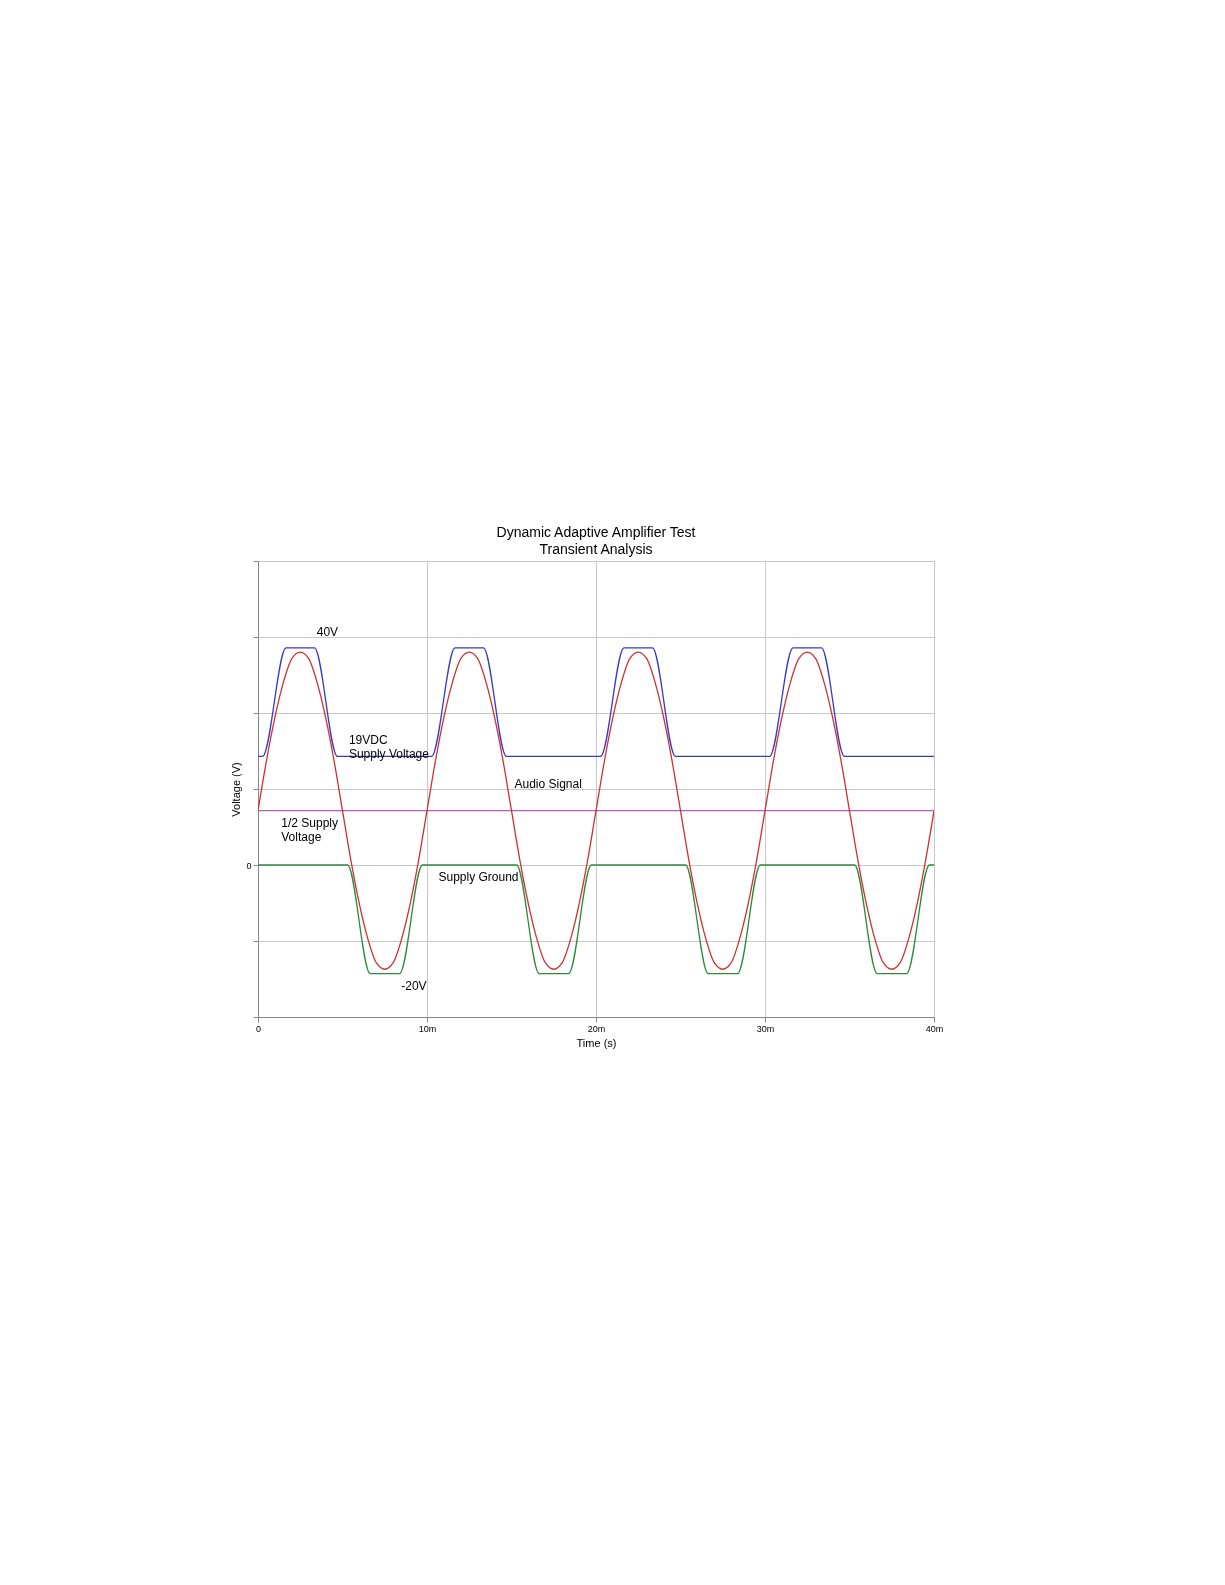 Image resolution: width=1225 pixels, height=1585 pixels. What do you see at coordinates (596, 531) in the screenshot?
I see `chart-title: Dynamic Adaptive Amplifier Test` at bounding box center [596, 531].